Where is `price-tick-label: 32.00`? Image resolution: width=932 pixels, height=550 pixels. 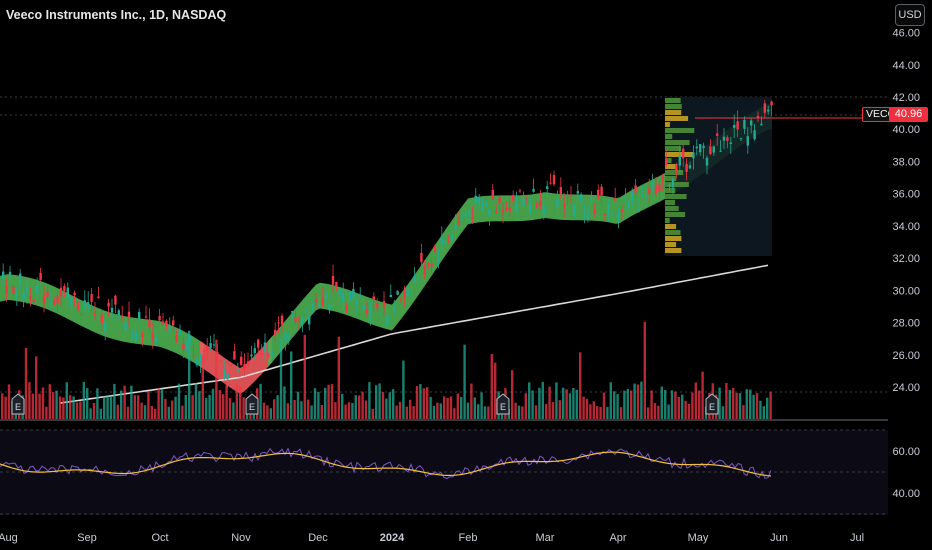 price-tick-label: 32.00 is located at coordinates (906, 259).